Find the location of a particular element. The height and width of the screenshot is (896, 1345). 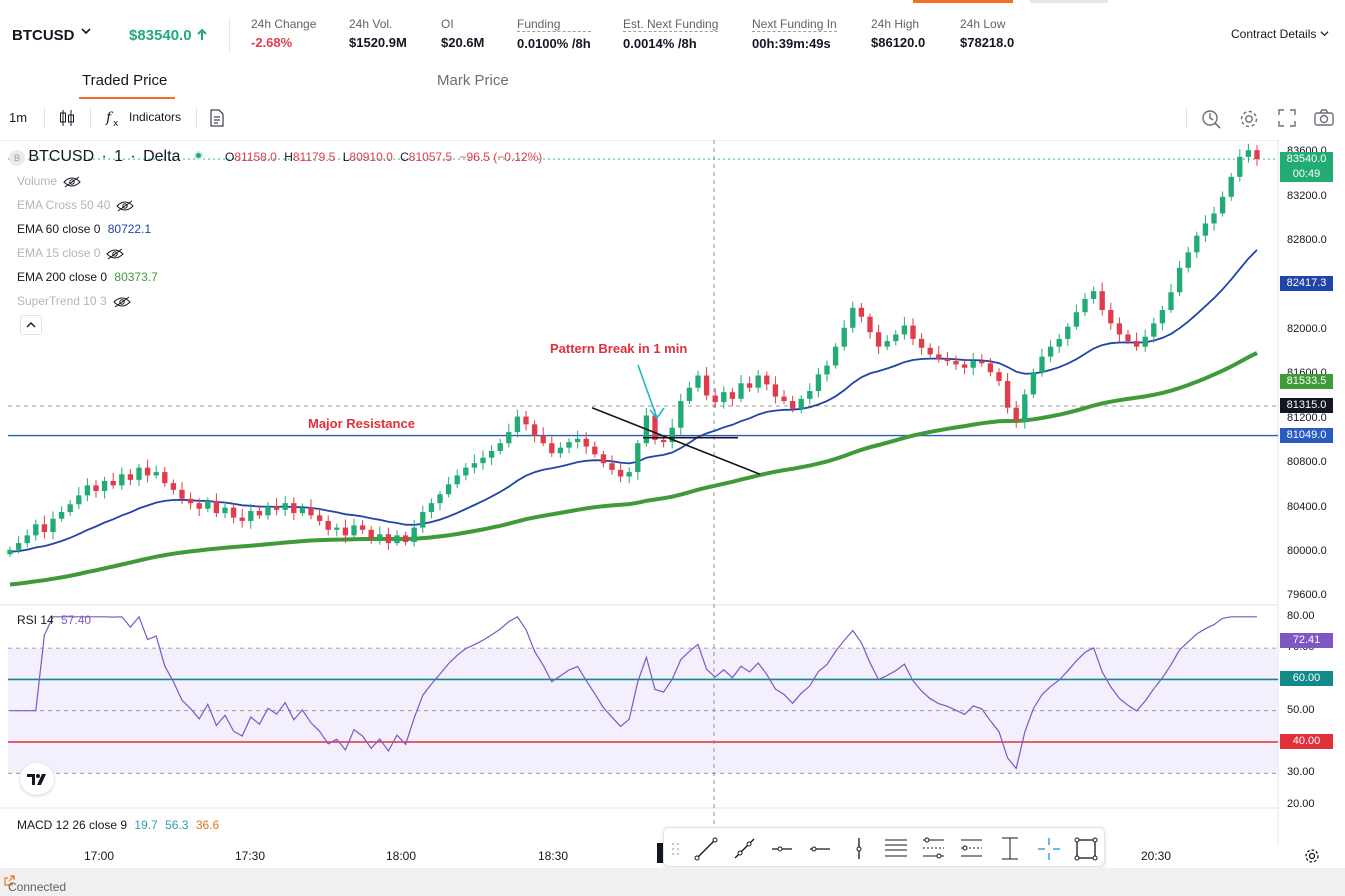

major-resistance-annotation: Major Resistance is located at coordinates (361, 423).